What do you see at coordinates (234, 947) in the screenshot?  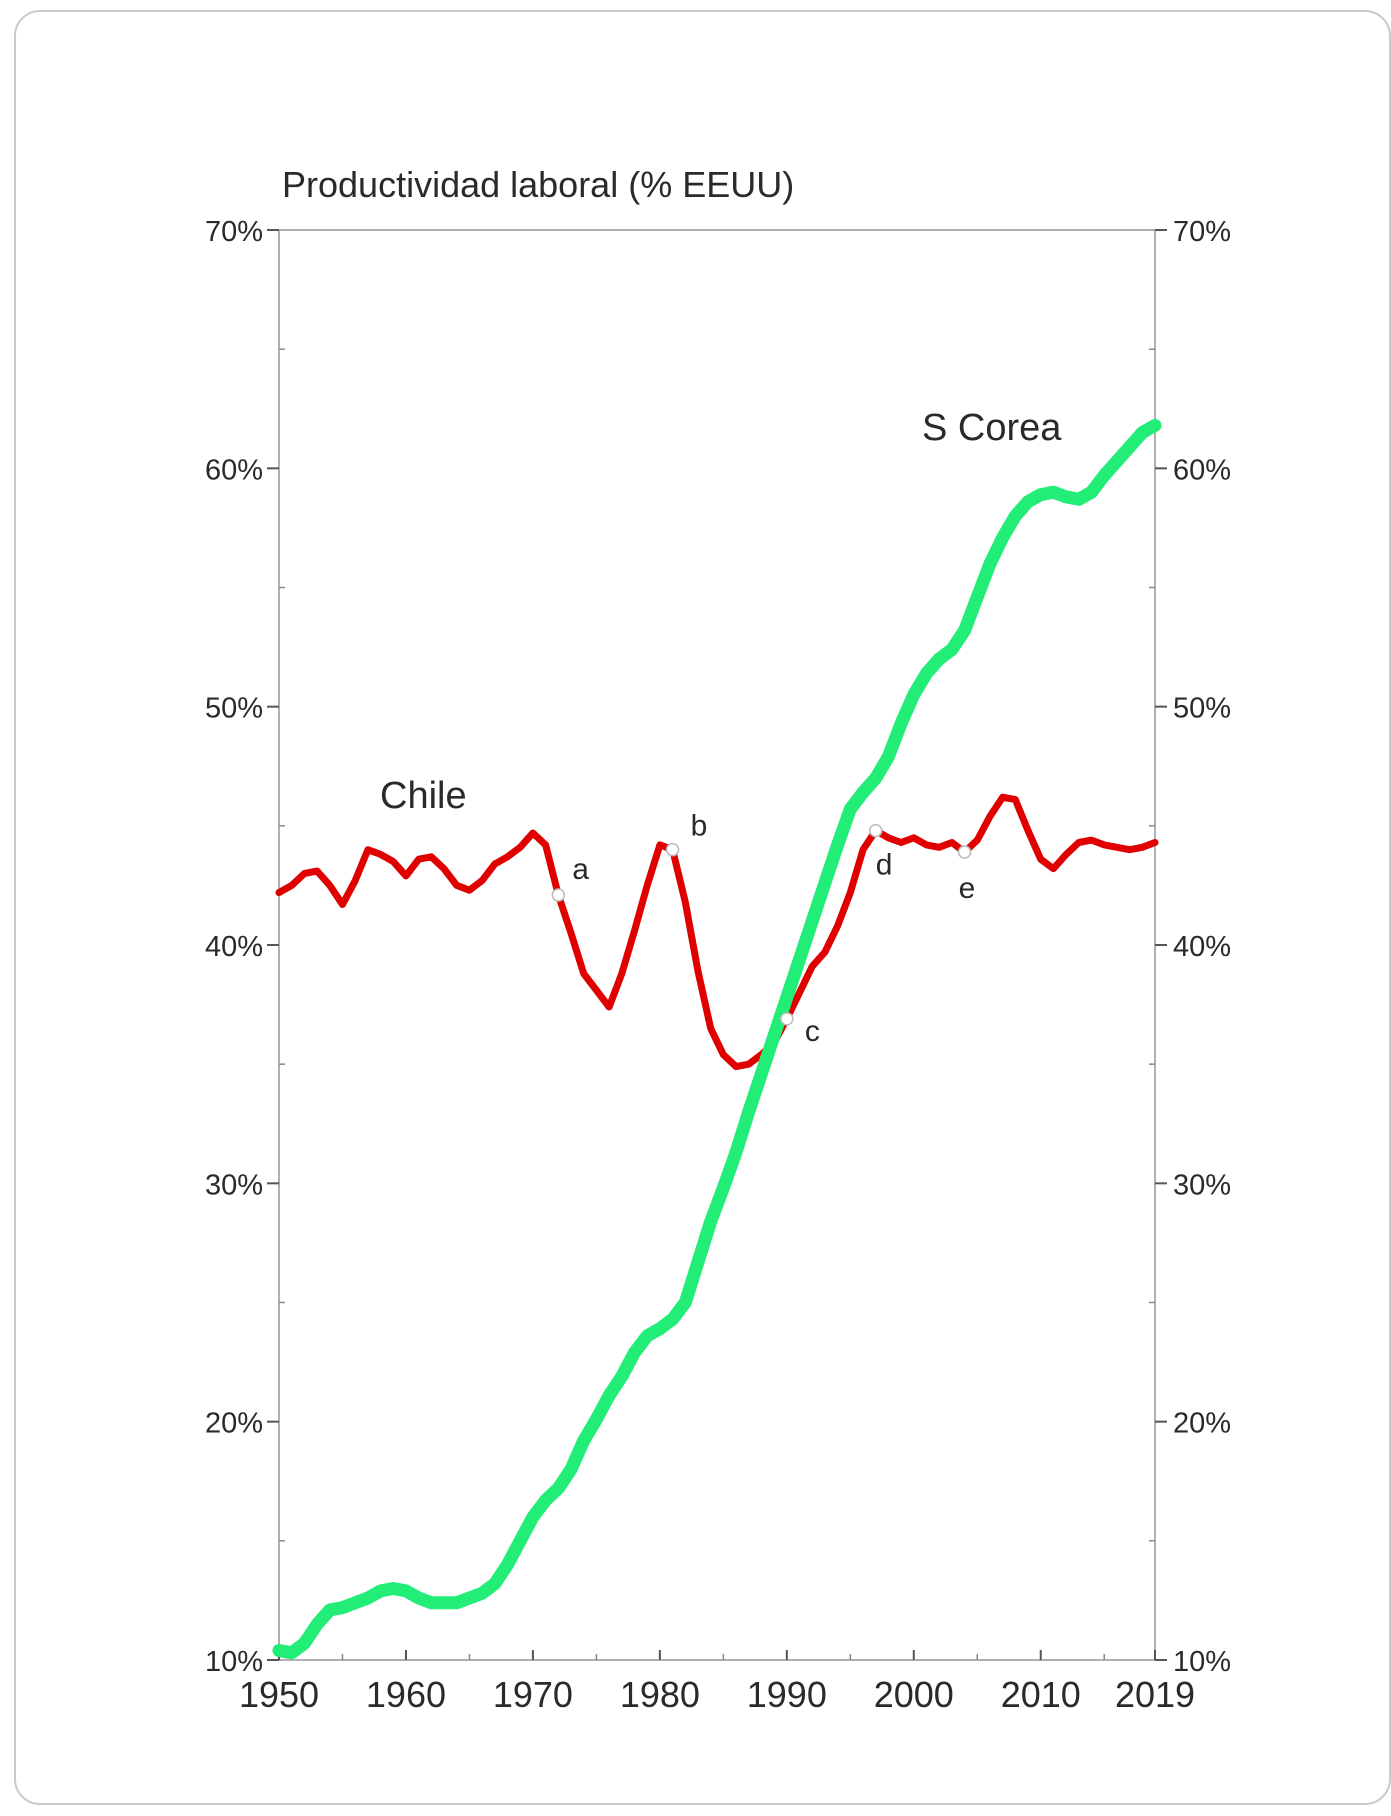 I see `y-tick-label-left: 40%` at bounding box center [234, 947].